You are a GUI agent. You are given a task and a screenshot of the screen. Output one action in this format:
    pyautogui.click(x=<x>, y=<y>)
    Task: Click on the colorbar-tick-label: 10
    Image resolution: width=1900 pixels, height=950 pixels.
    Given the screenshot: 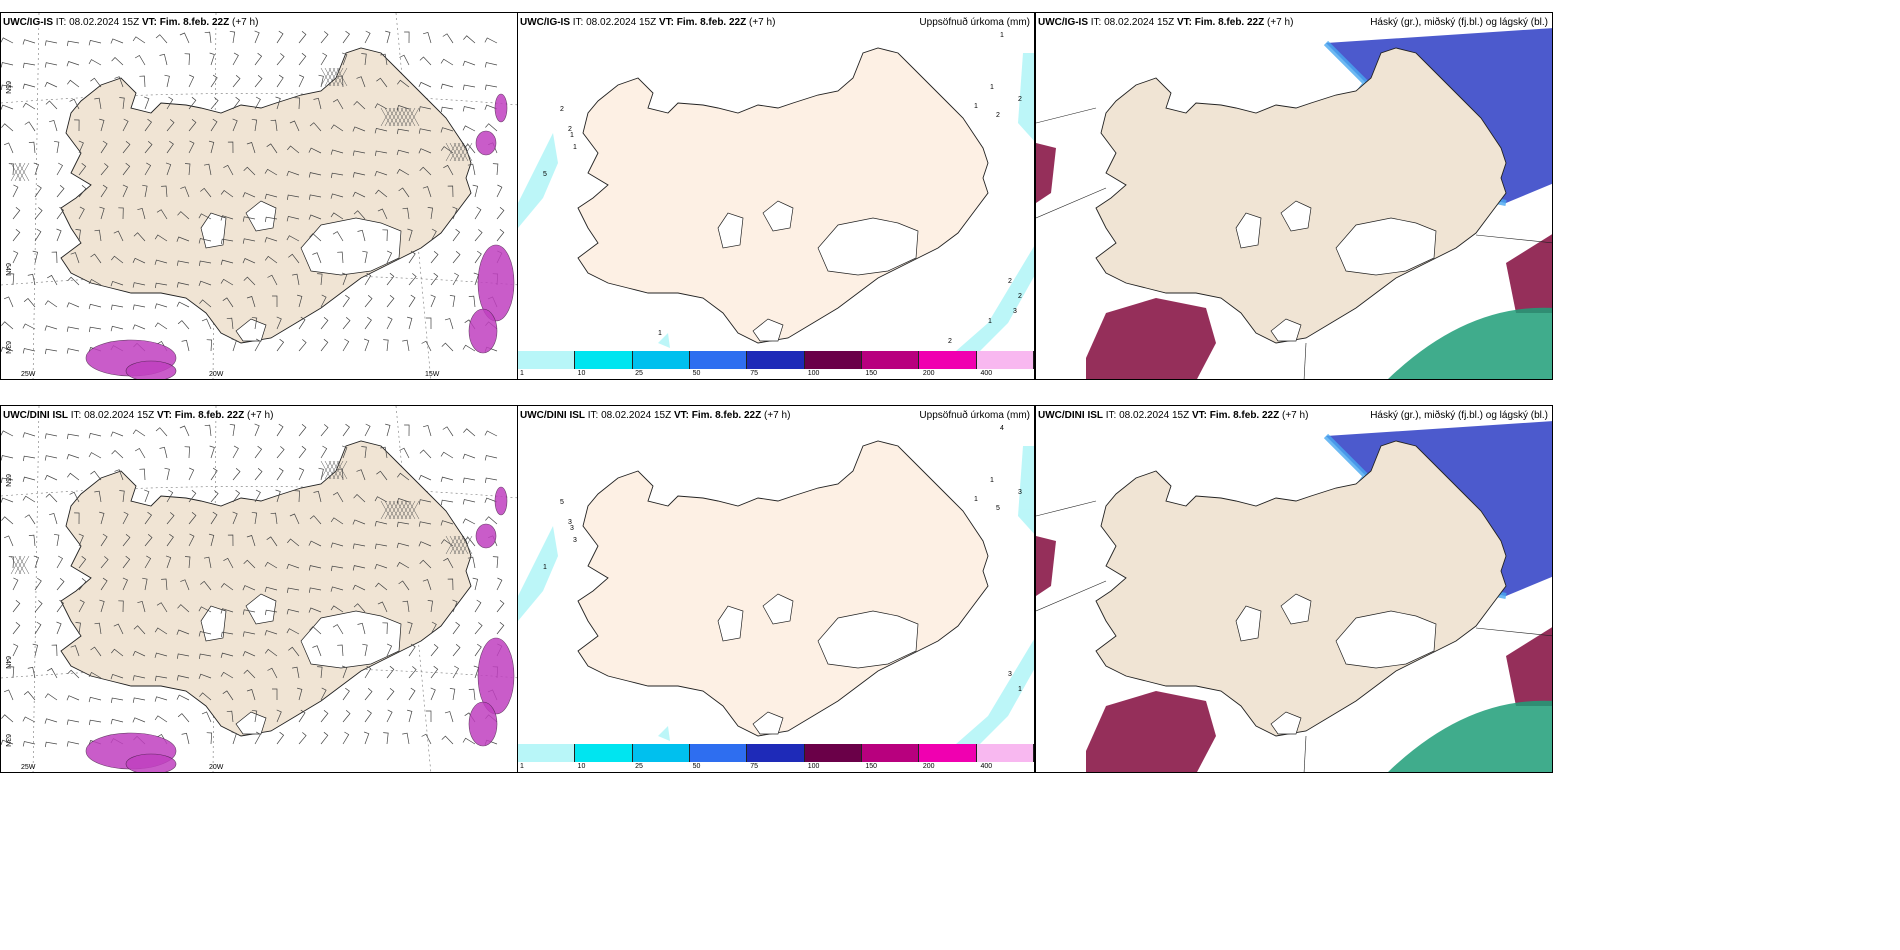 What is the action you would take?
    pyautogui.click(x=581, y=373)
    